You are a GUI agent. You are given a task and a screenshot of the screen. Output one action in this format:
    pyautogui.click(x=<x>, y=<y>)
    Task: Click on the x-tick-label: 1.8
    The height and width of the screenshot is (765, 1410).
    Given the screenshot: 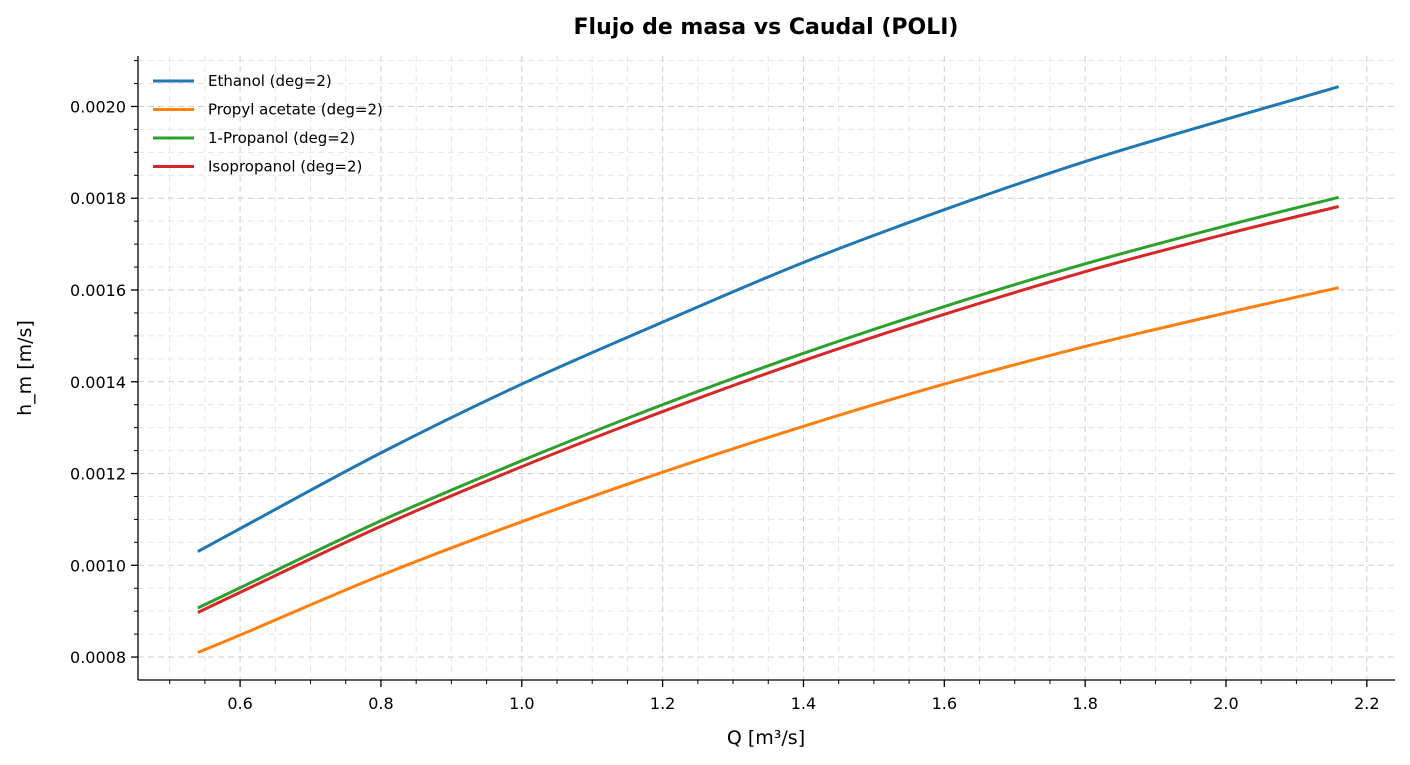 What is the action you would take?
    pyautogui.click(x=1084, y=703)
    